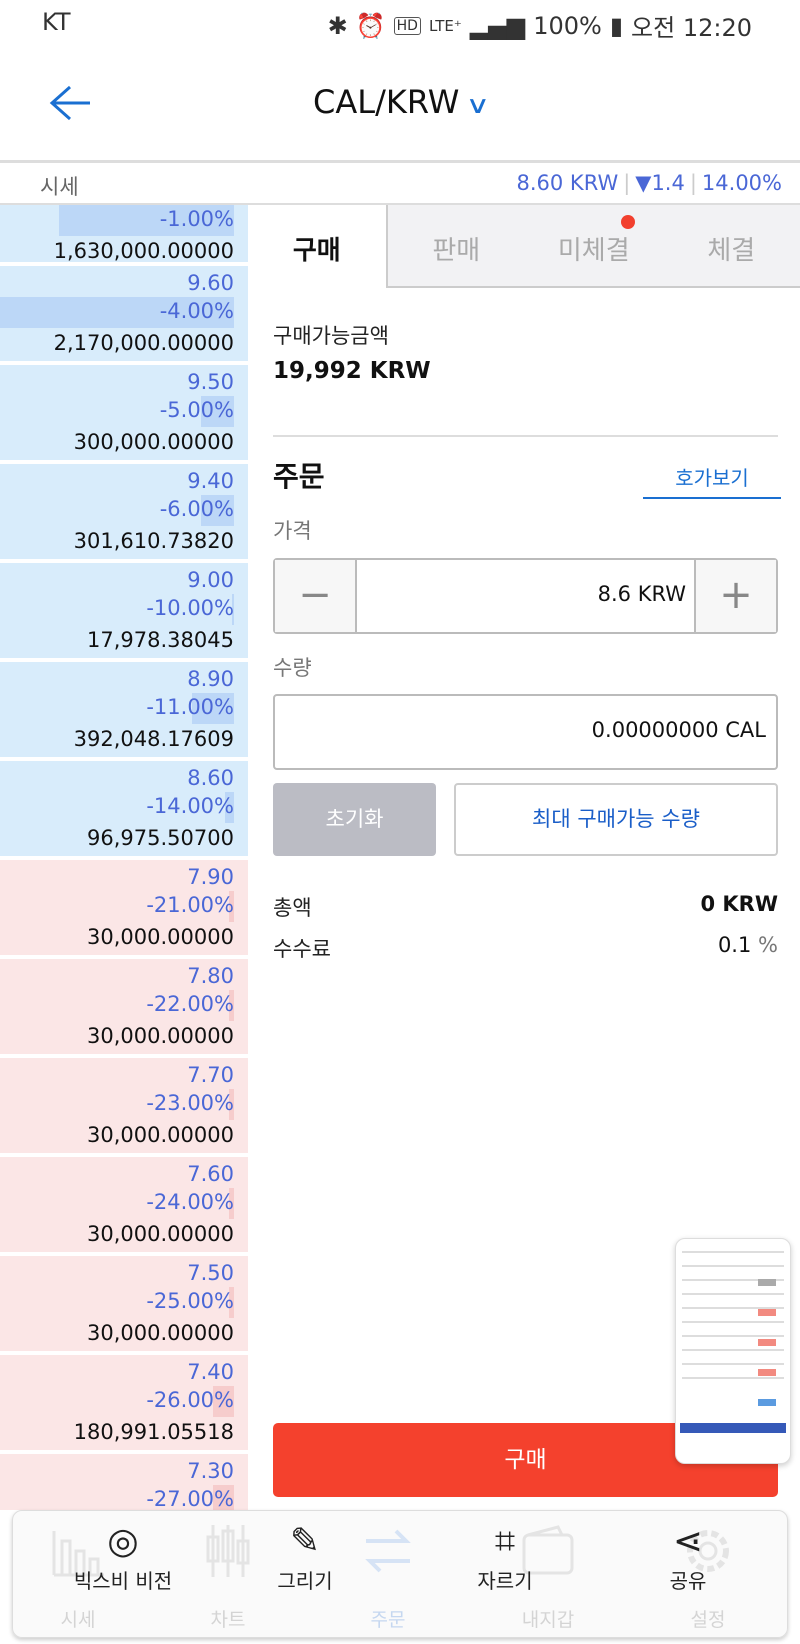  Describe the element at coordinates (691, 28) in the screenshot. I see `clock: 오전 12:20` at that location.